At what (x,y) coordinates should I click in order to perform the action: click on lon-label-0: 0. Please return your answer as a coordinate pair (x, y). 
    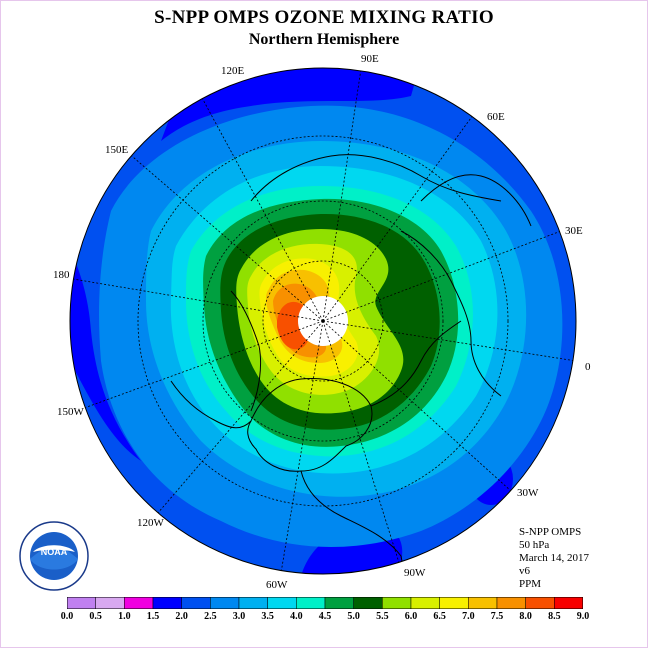
    Looking at the image, I should click on (588, 367).